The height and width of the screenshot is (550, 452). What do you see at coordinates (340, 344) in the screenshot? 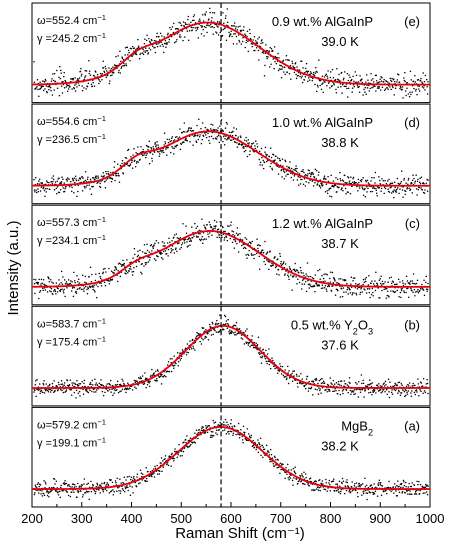
I see `temperature-label: 37.6 K` at bounding box center [340, 344].